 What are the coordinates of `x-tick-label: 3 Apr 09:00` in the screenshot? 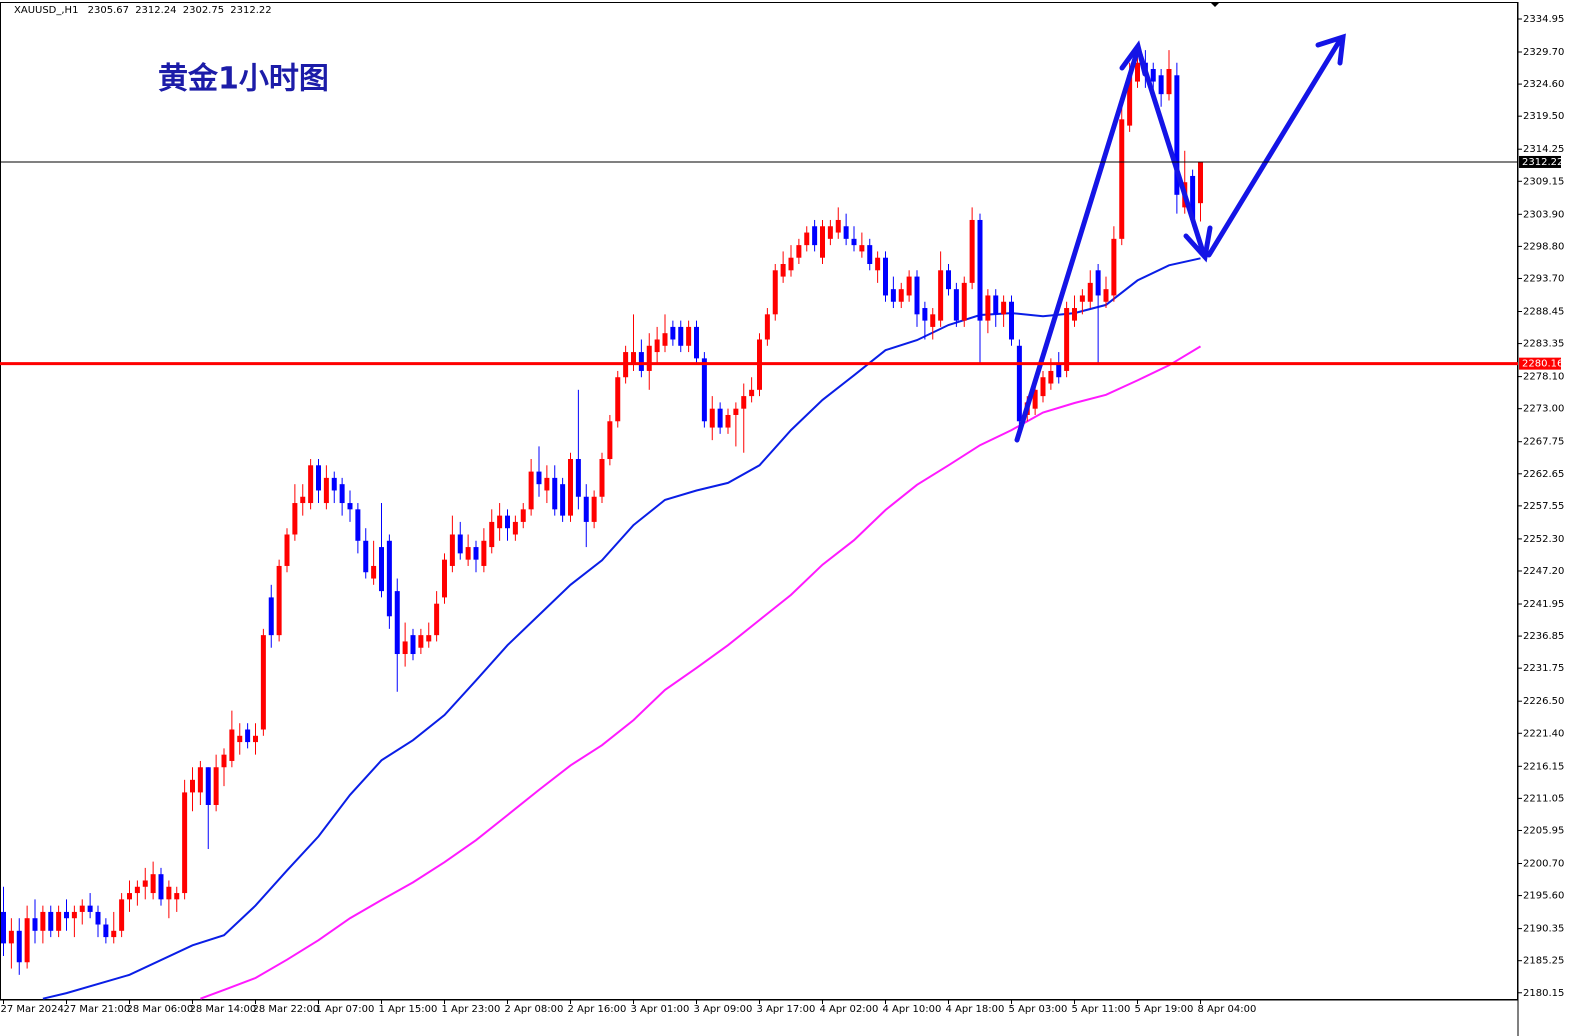 It's located at (723, 1009).